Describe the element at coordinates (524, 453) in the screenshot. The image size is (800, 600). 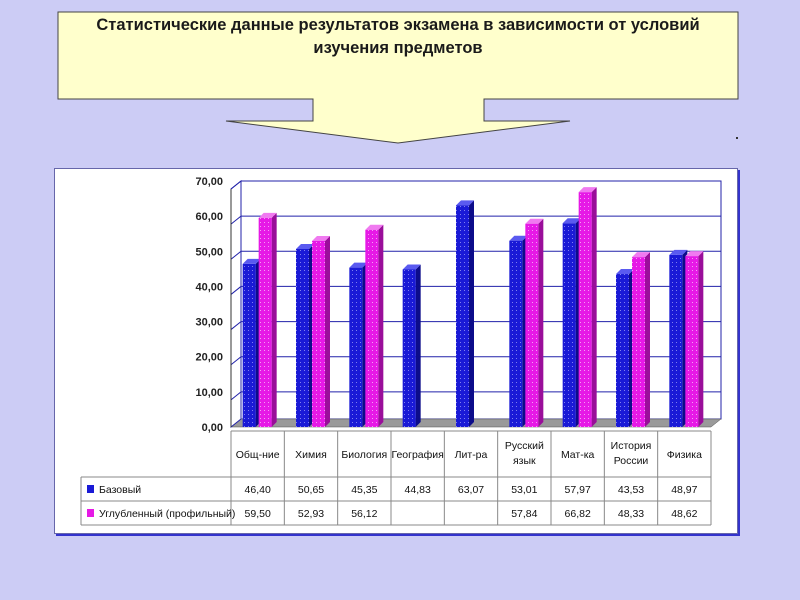
I see `x-category-label: Русский язык` at that location.